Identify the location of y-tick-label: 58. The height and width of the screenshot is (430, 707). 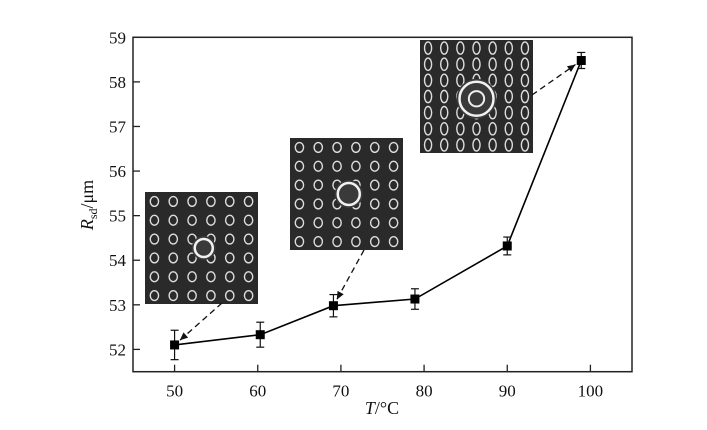
(117, 82).